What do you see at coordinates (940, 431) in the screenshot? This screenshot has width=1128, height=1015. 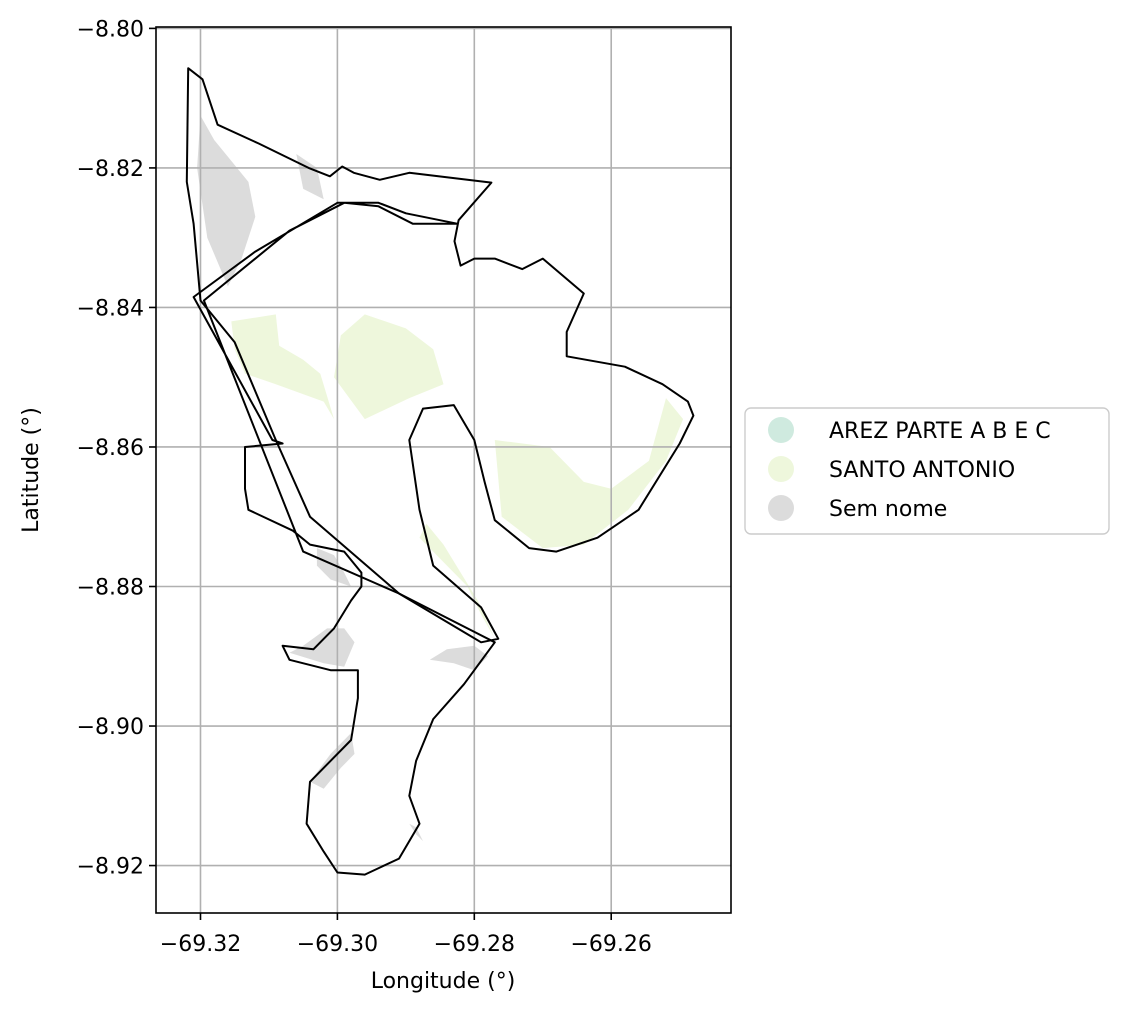 I see `legend-label-0: AREZ PARTE A B E C` at bounding box center [940, 431].